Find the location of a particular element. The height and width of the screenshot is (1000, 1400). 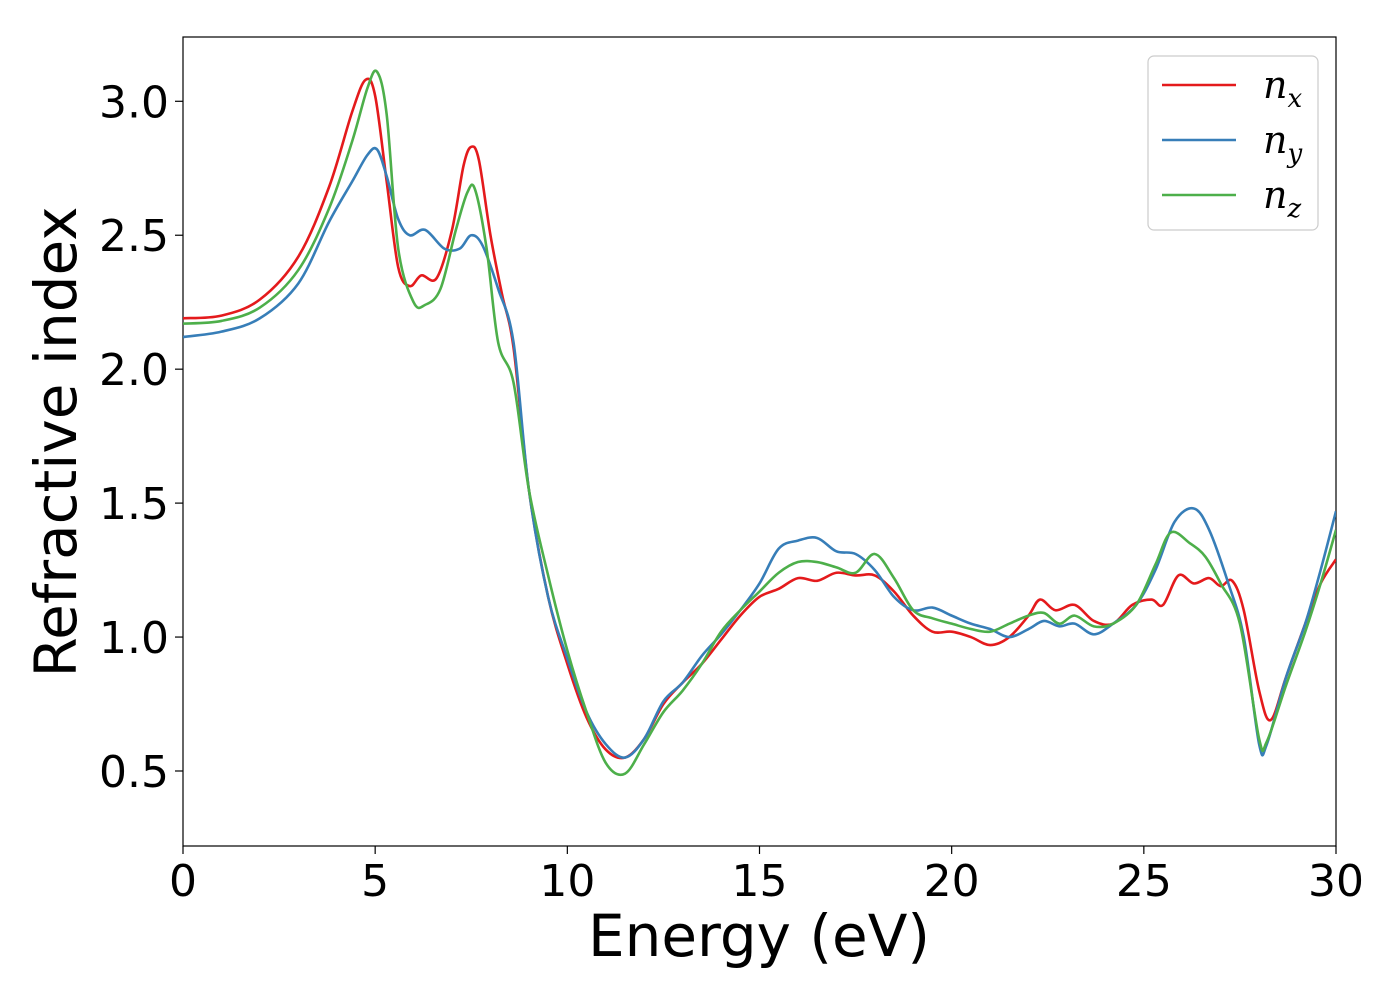

y-tick-label: 3.0 is located at coordinates (134, 102).